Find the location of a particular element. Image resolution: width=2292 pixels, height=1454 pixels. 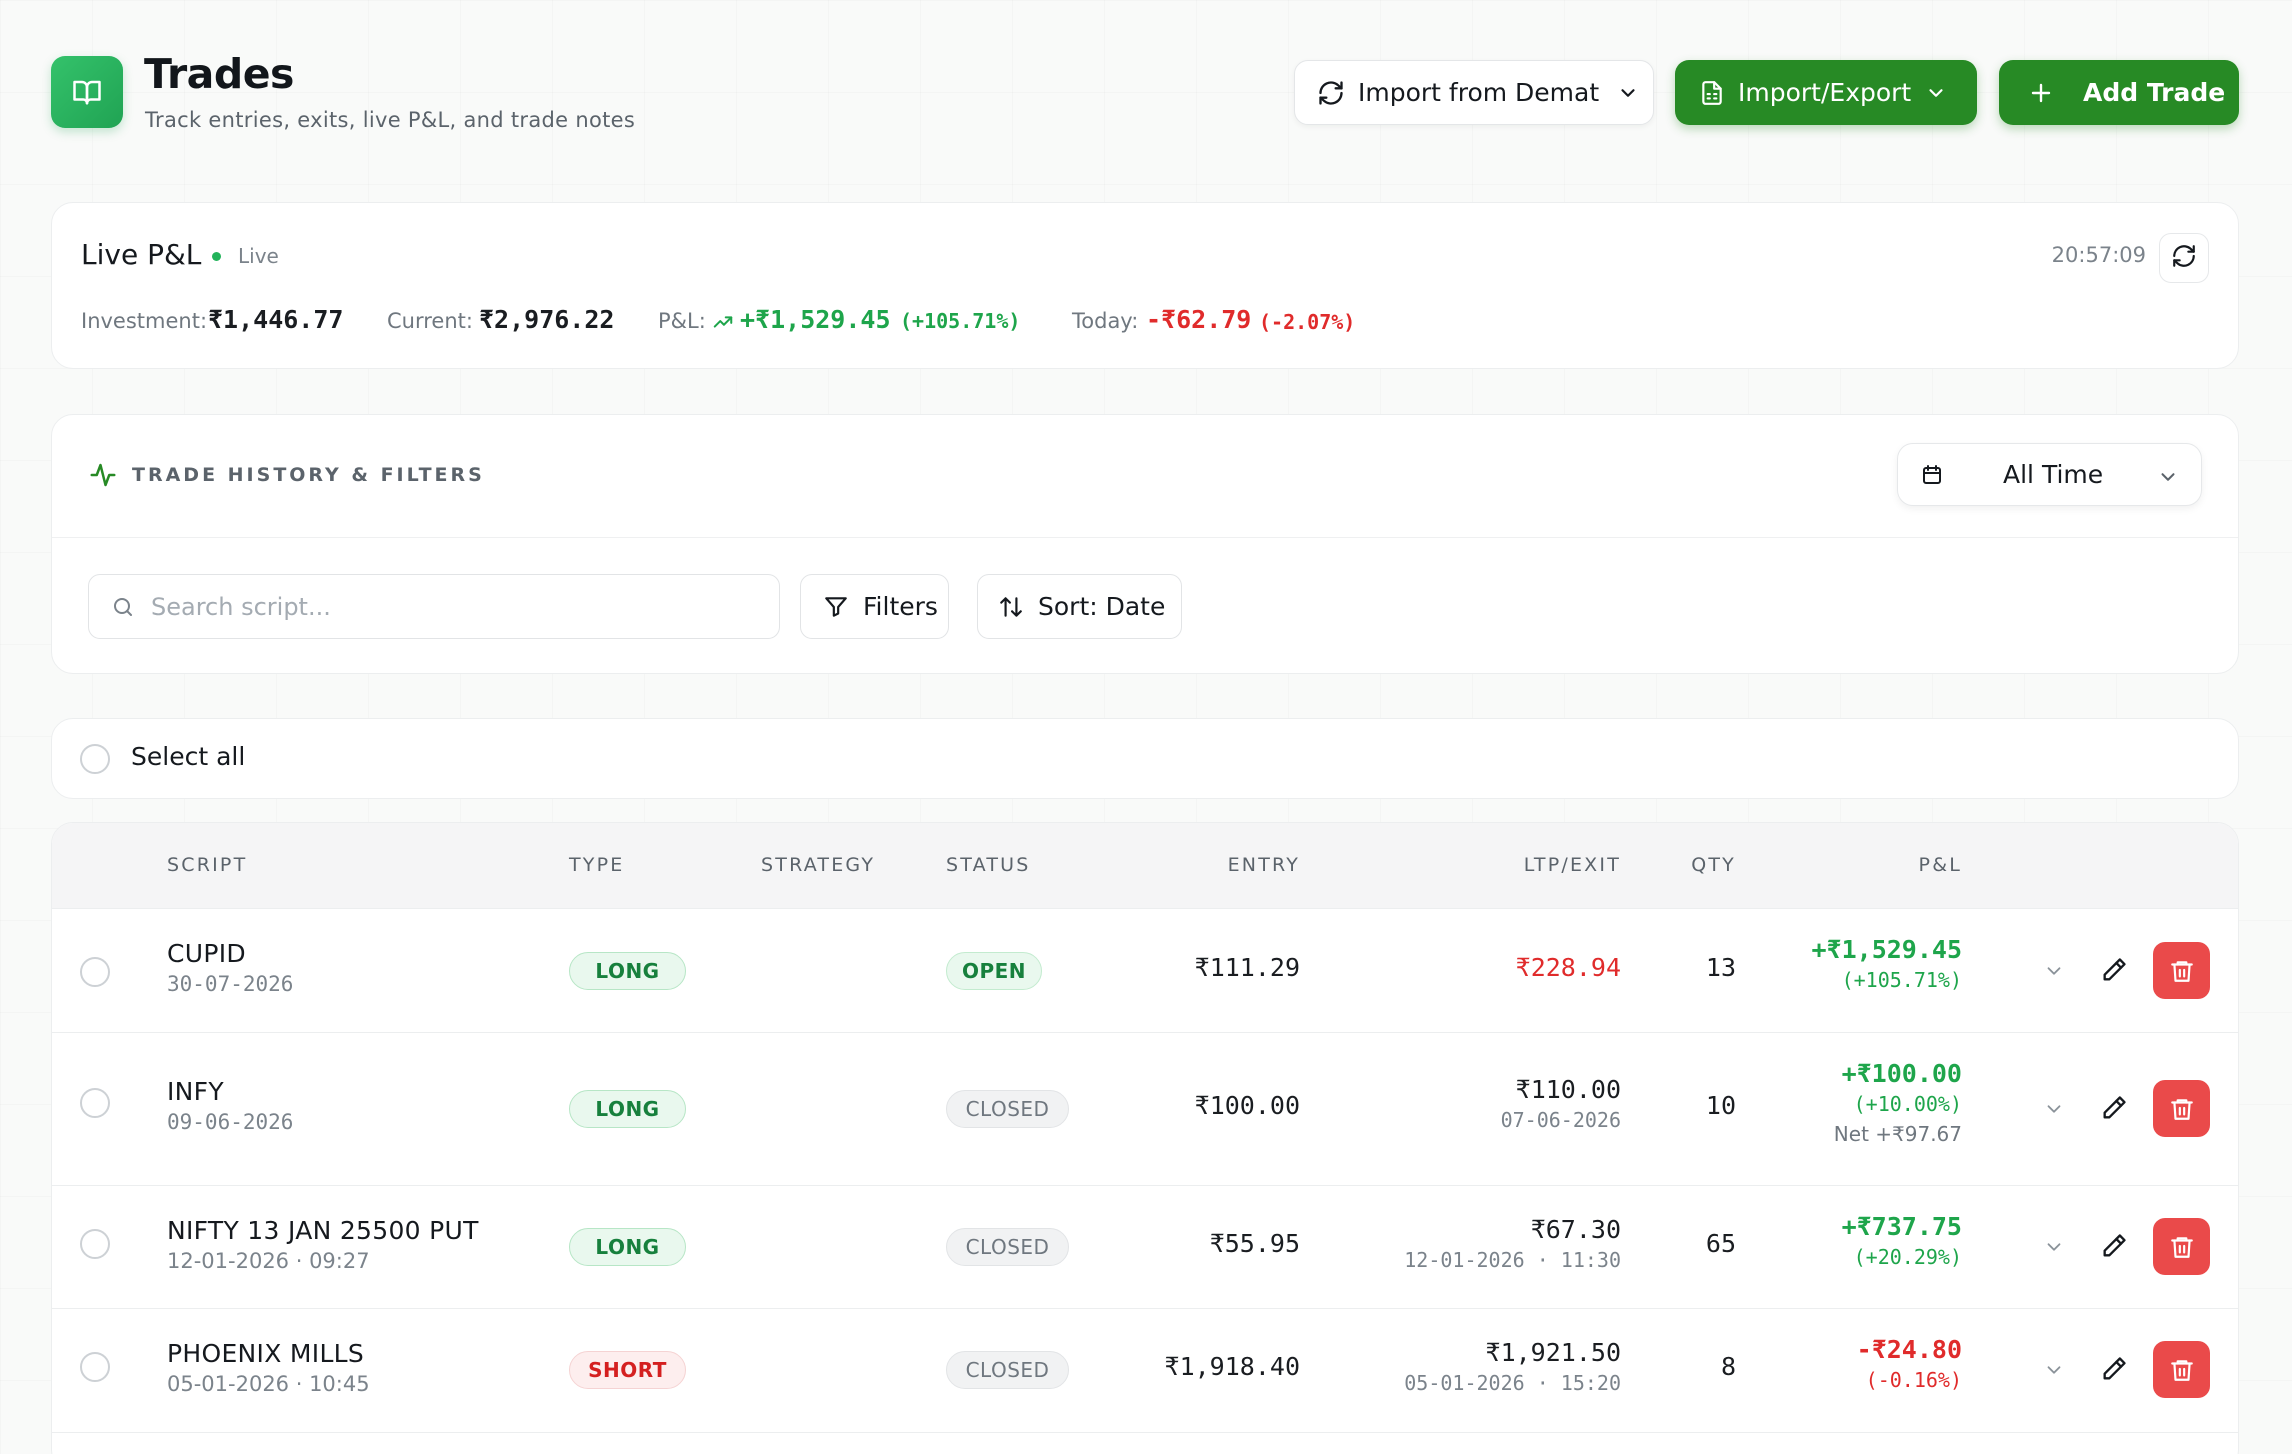

search-script-box is located at coordinates (434, 606).